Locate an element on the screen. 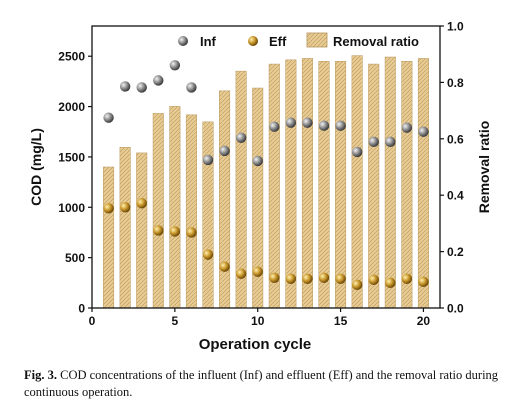  legend-eff-marker is located at coordinates (253, 41).